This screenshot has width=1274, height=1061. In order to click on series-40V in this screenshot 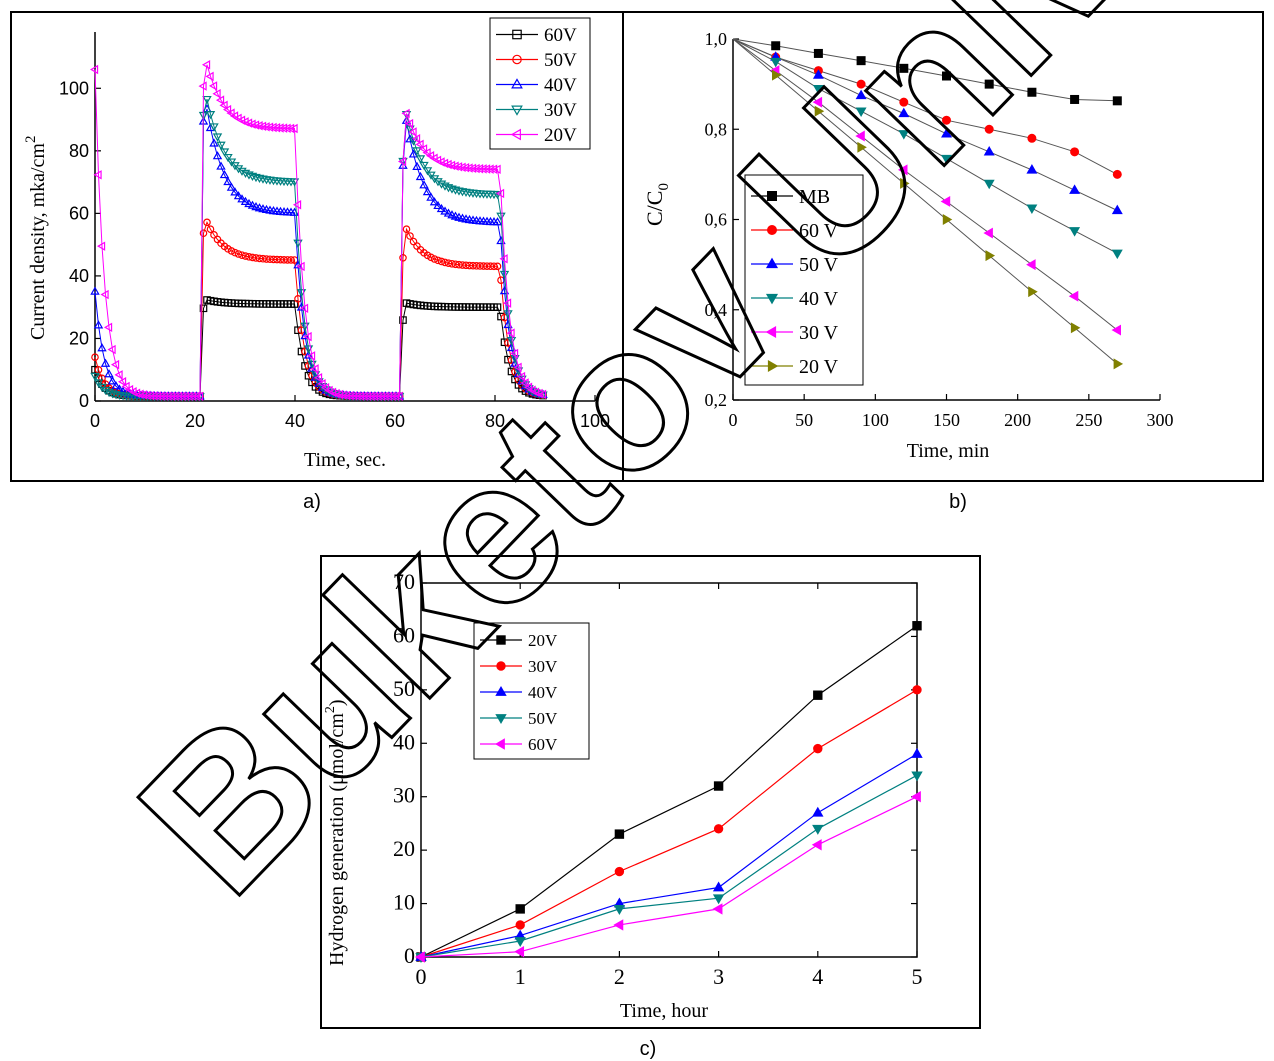, I will do `click(319, 252)`.